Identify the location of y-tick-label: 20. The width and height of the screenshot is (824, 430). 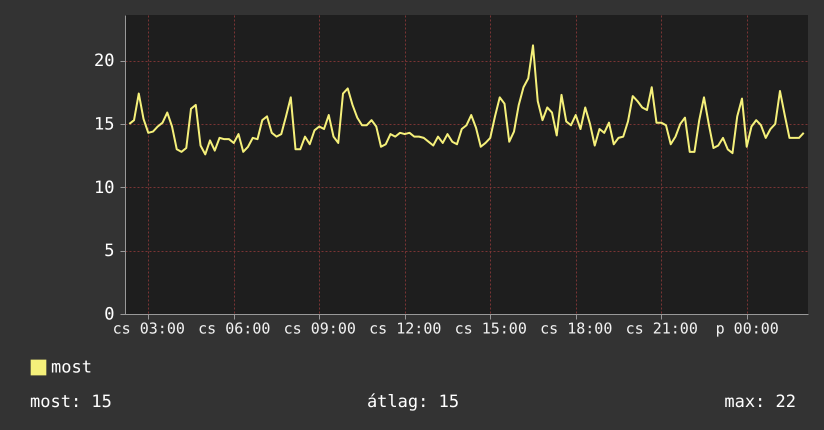
(104, 61).